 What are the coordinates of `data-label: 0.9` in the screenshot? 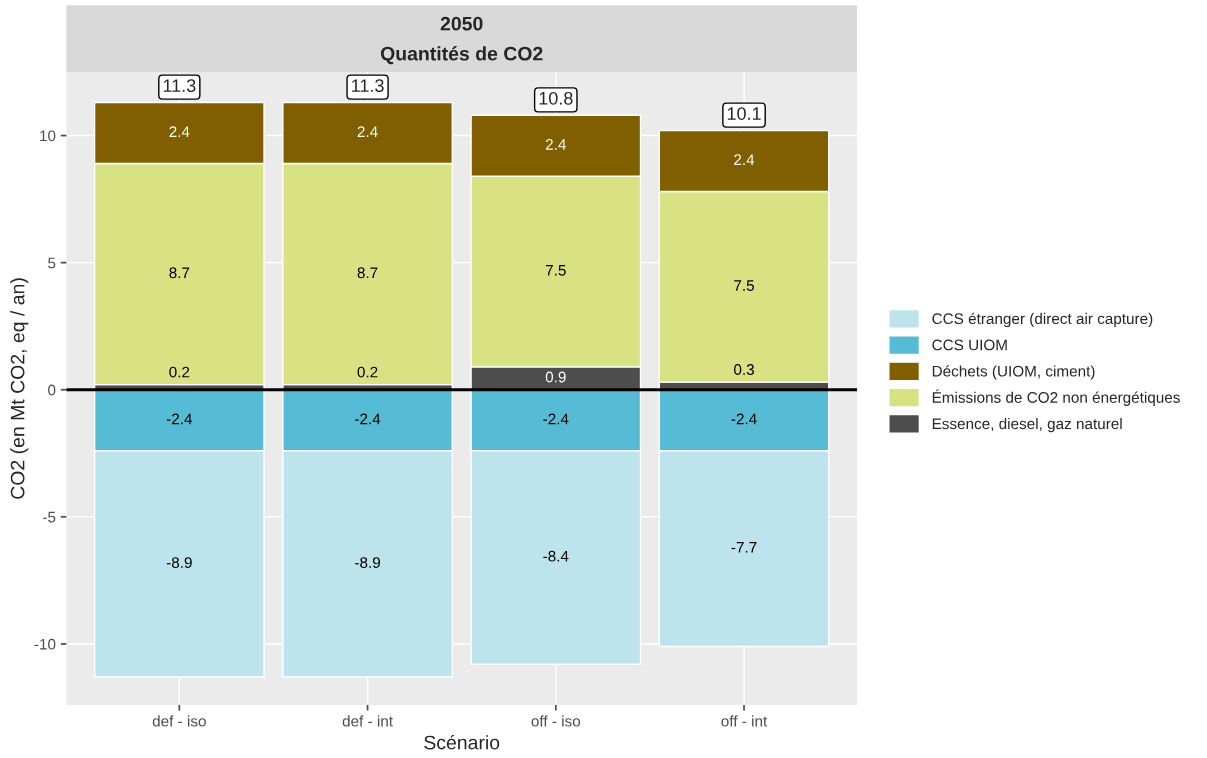 It's located at (555, 377).